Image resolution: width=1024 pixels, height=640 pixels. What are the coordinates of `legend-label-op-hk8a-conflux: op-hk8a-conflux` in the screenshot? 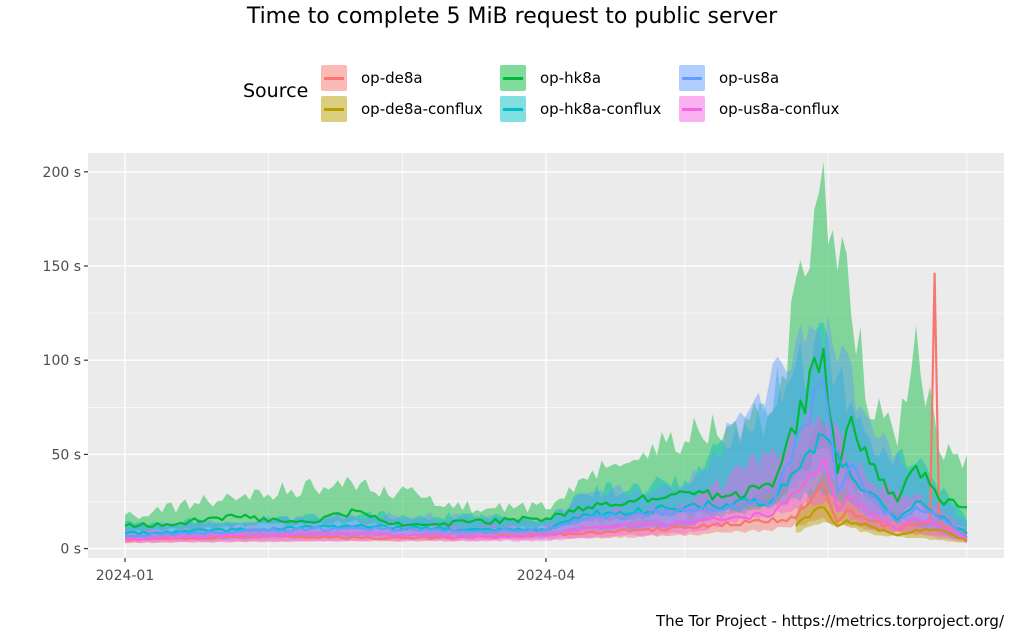 It's located at (601, 109).